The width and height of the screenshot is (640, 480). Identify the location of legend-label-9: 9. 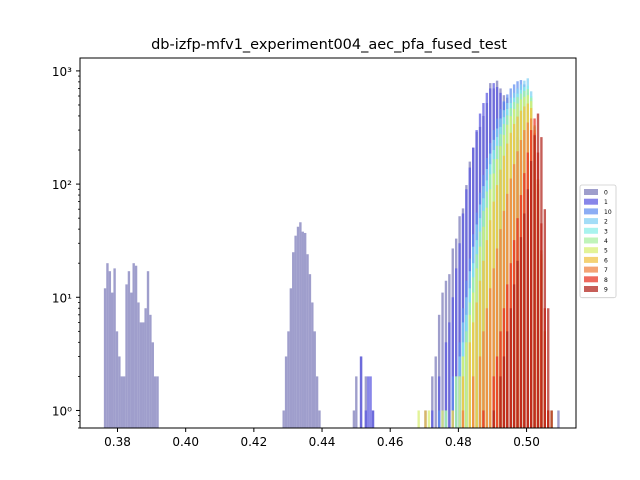
(606, 290).